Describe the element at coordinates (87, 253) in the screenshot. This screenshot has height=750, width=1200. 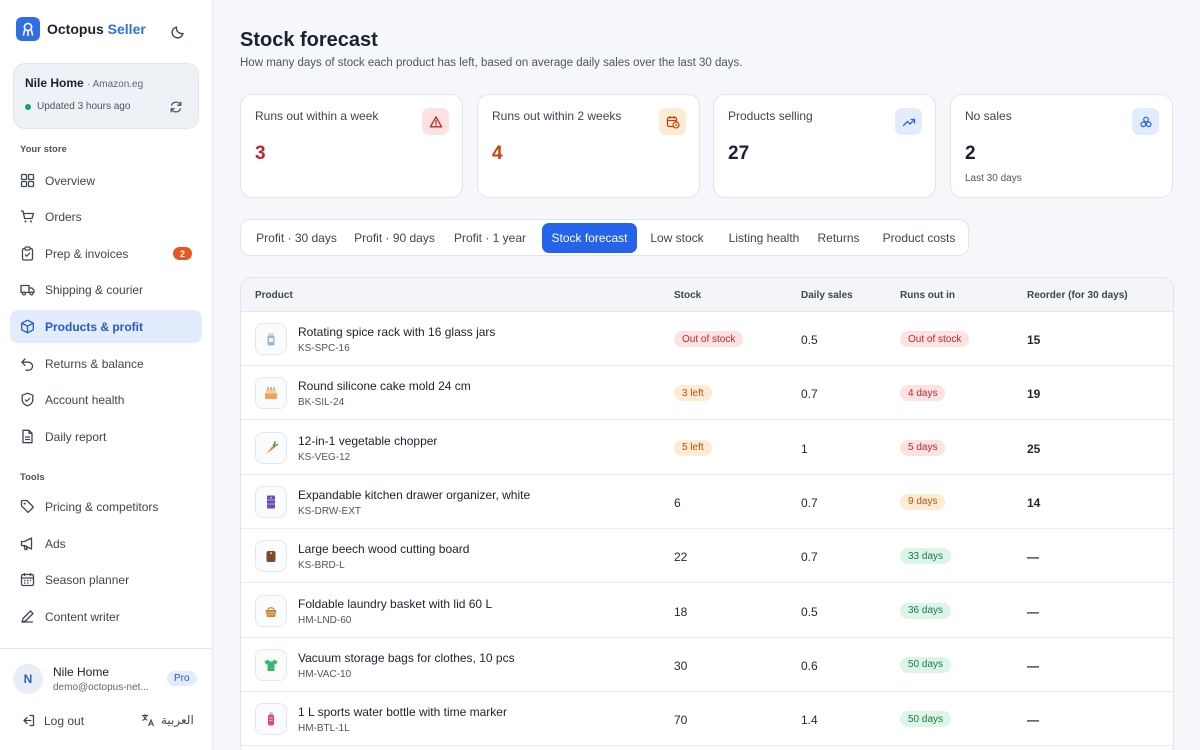
I see `sidebar-item-label: Prep & invoices` at that location.